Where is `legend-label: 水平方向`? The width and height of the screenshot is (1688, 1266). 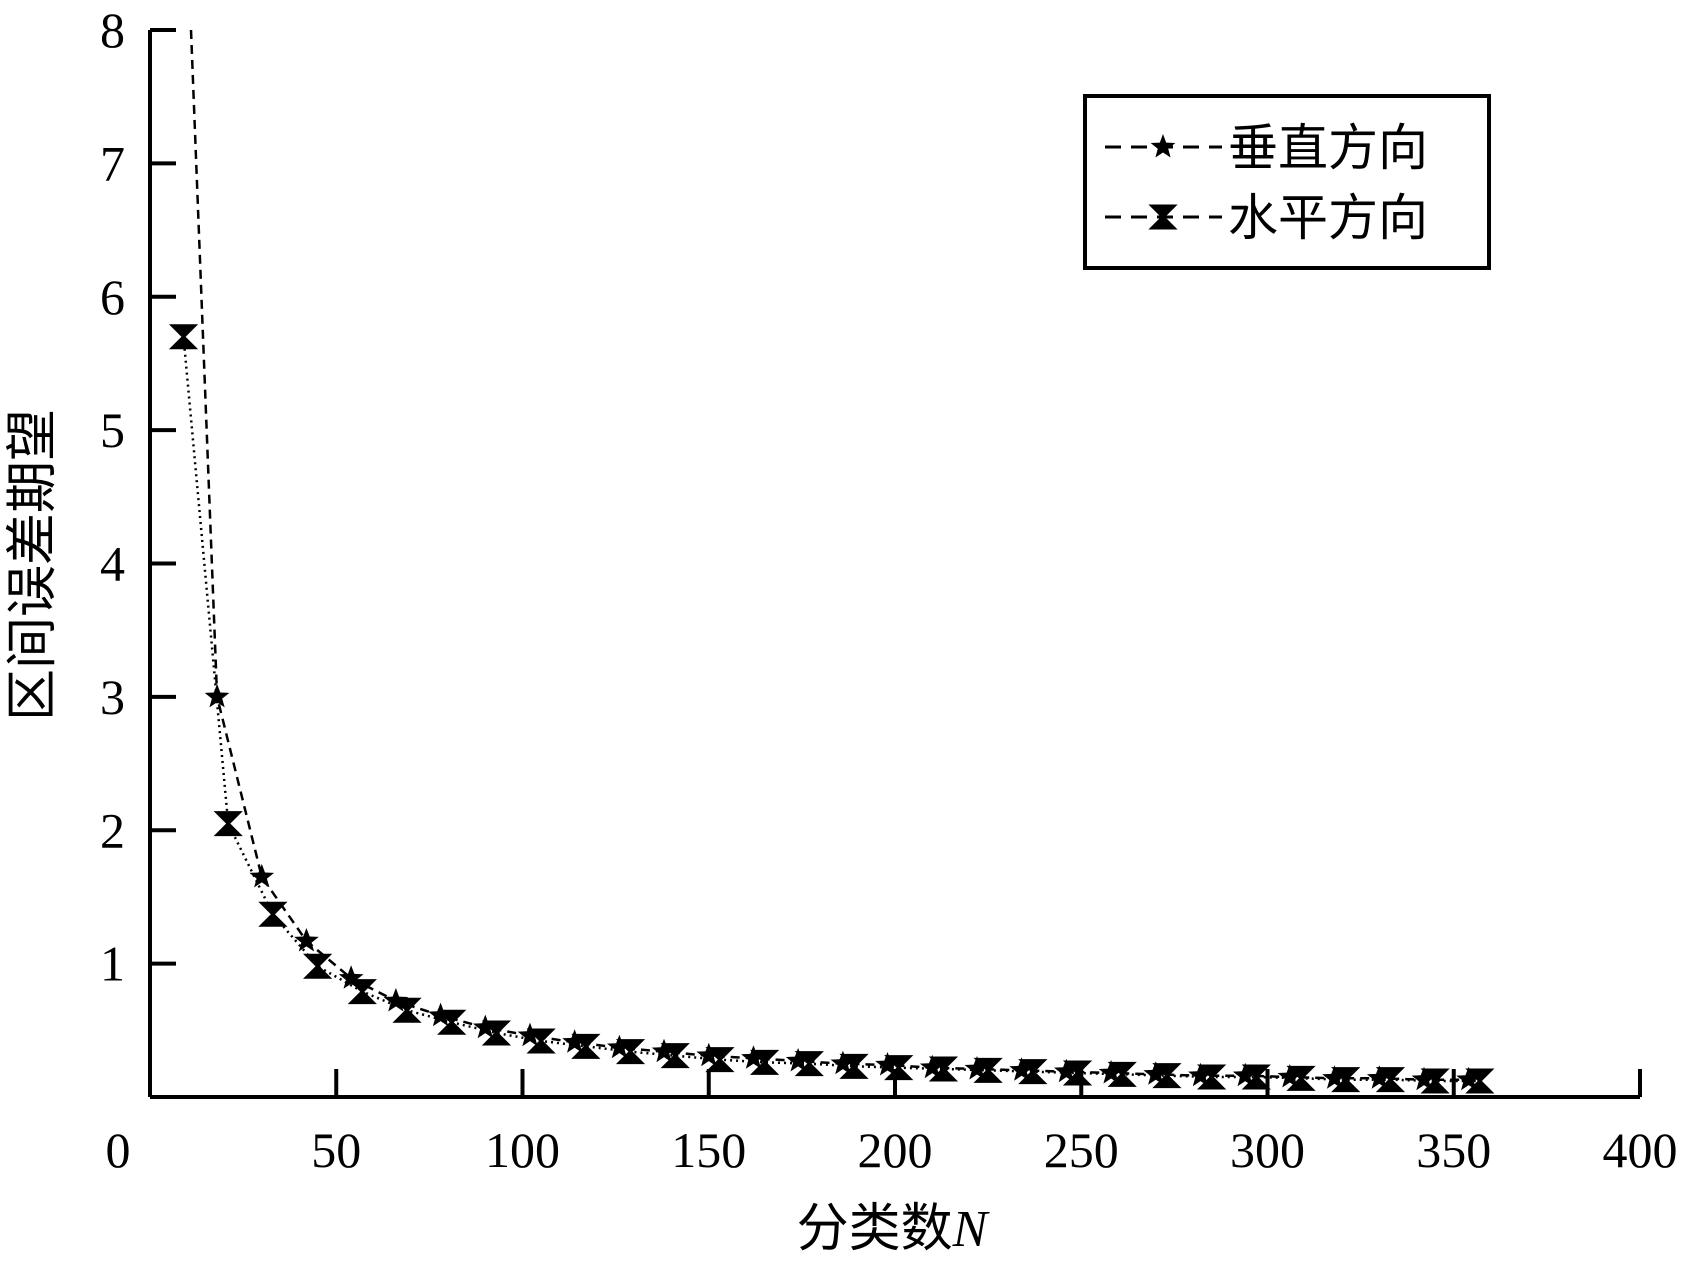 legend-label: 水平方向 is located at coordinates (1328, 218).